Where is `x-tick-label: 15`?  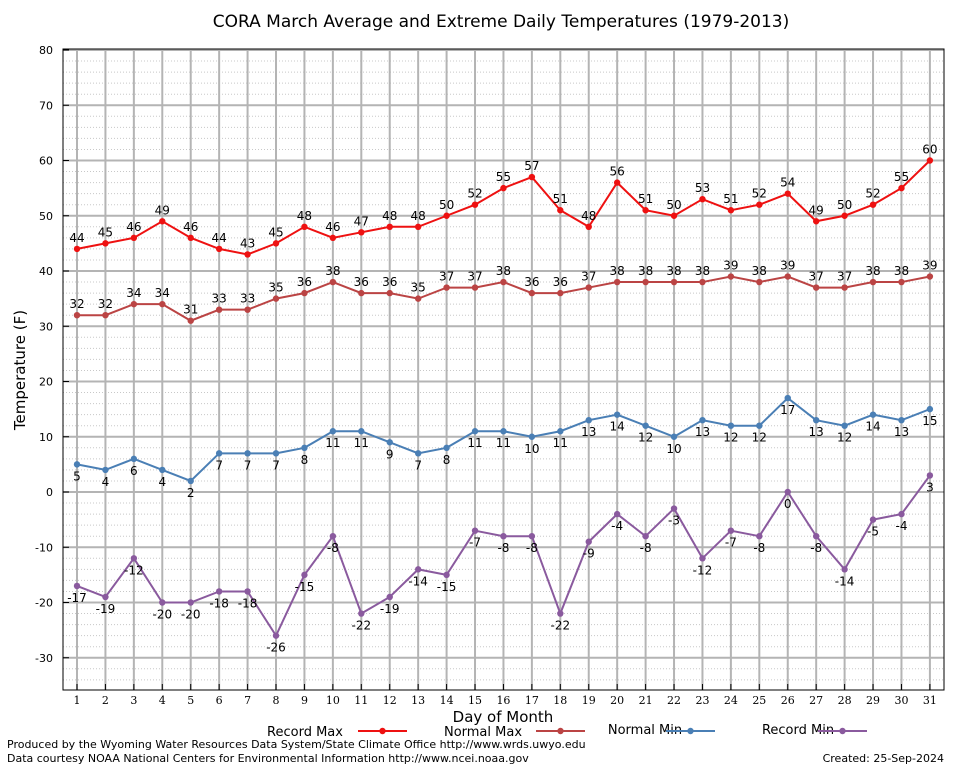
x-tick-label: 15 is located at coordinates (475, 700).